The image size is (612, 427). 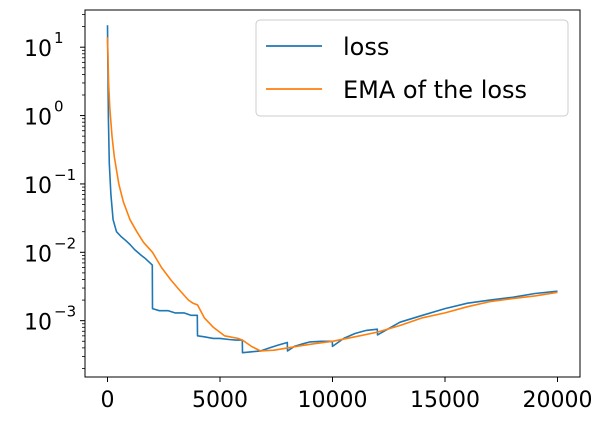 What do you see at coordinates (59, 107) in the screenshot?
I see `y-tick-exponent: 0` at bounding box center [59, 107].